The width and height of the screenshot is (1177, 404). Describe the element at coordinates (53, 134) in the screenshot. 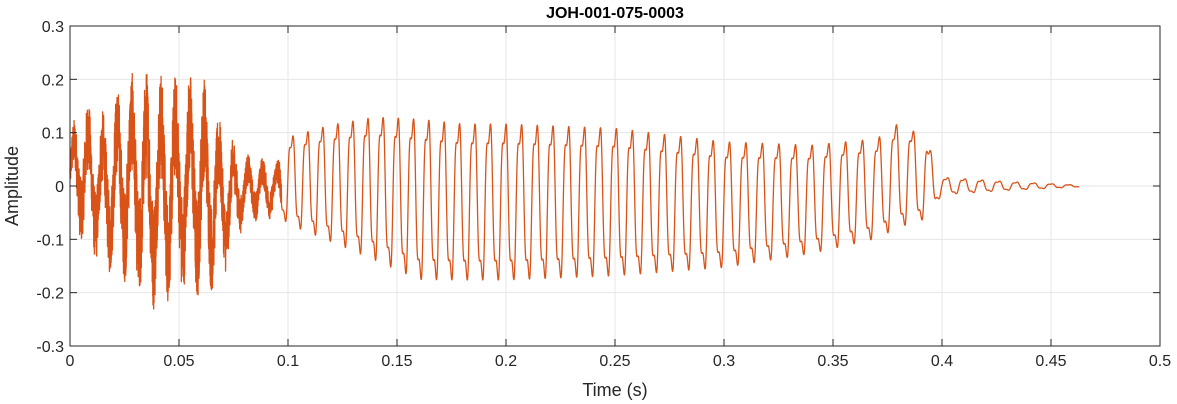

I see `y-tick-label: 0.1` at that location.